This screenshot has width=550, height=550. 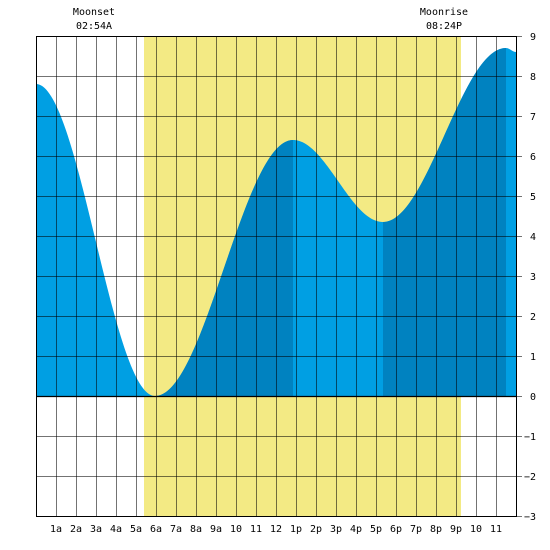 I want to click on x-tick-label: 2p, so click(x=316, y=529).